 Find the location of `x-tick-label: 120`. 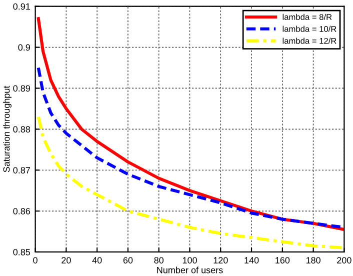

x-tick-label: 120 is located at coordinates (221, 260).